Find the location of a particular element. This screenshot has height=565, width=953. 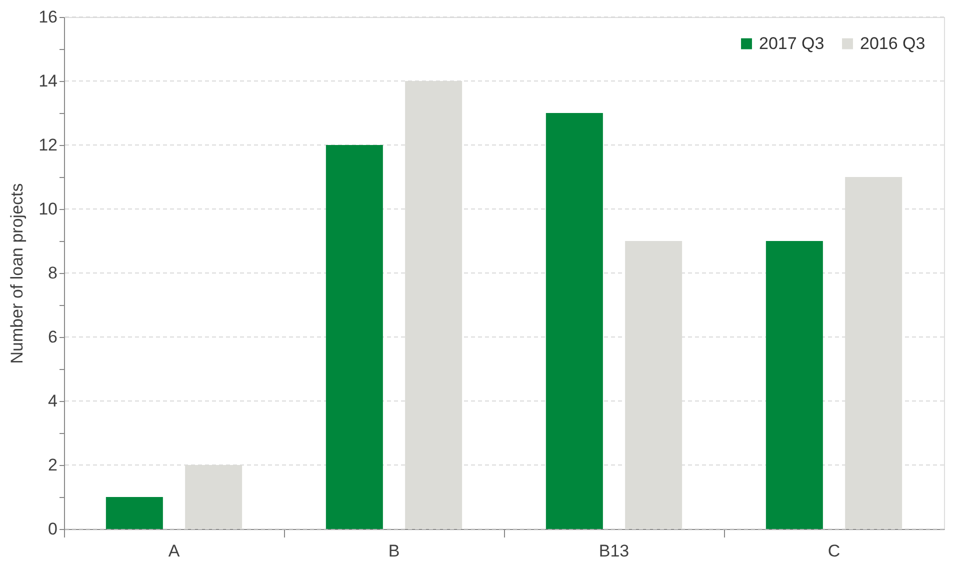

x-tick-label: B13 is located at coordinates (614, 551).